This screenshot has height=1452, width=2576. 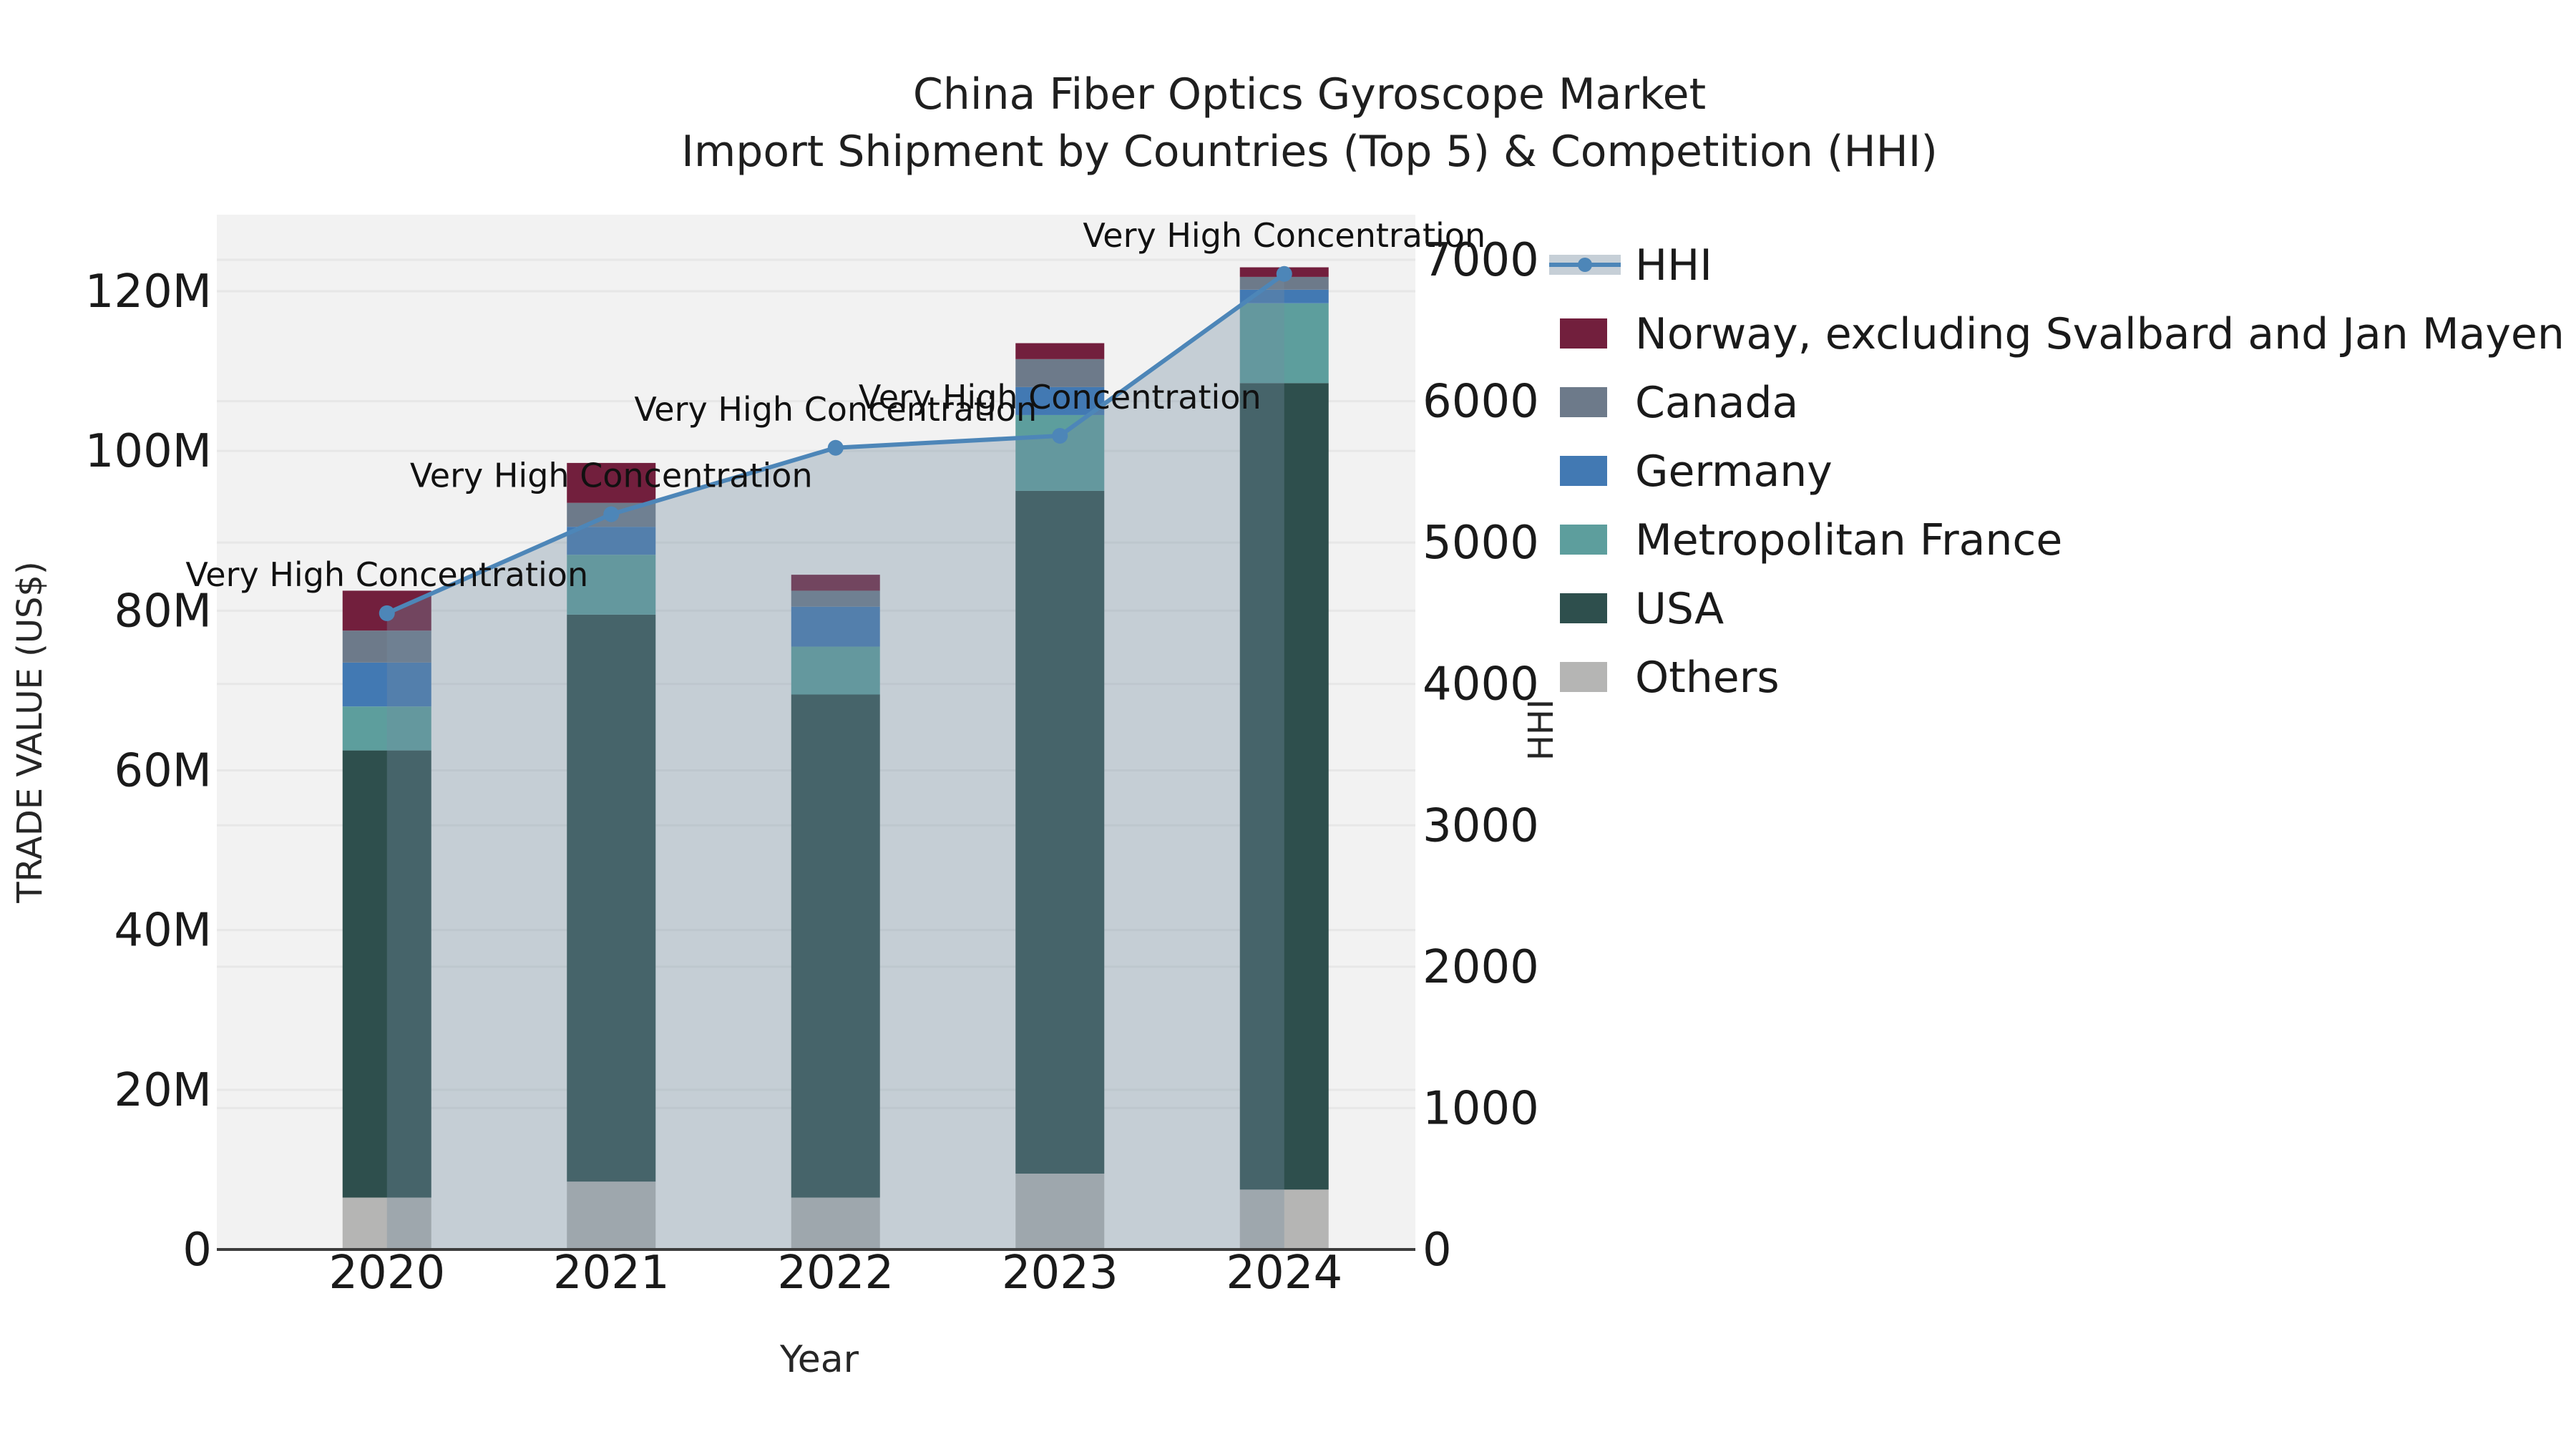 What do you see at coordinates (1630, 265) in the screenshot?
I see `legend-item-hhi: HHI` at bounding box center [1630, 265].